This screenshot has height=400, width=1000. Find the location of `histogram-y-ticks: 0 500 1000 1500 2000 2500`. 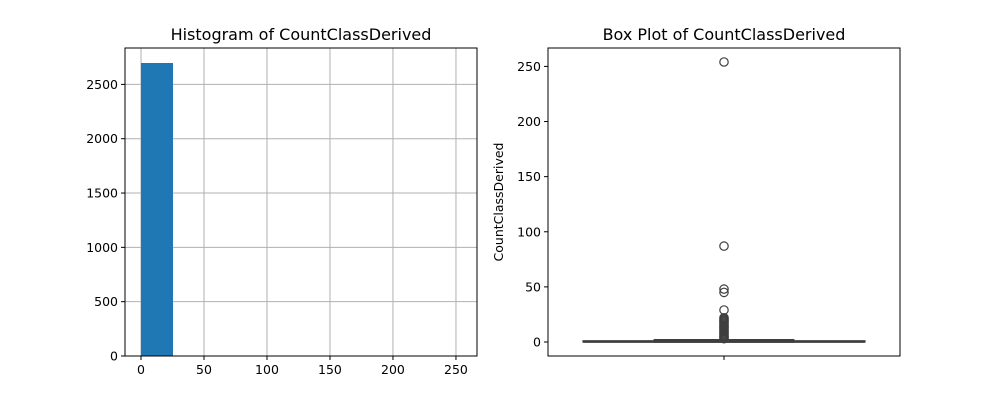

histogram-y-ticks: 0 500 1000 1500 2000 2500 is located at coordinates (105, 220).